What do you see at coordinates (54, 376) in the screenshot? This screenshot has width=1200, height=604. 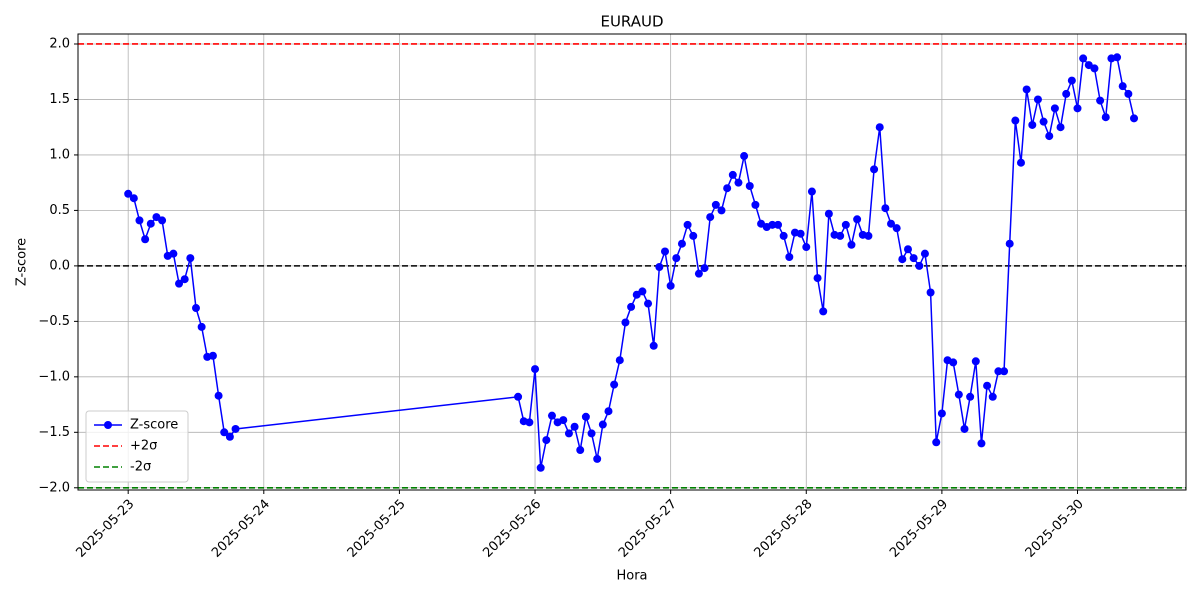 I see `y-tick-label: −1.0` at bounding box center [54, 376].